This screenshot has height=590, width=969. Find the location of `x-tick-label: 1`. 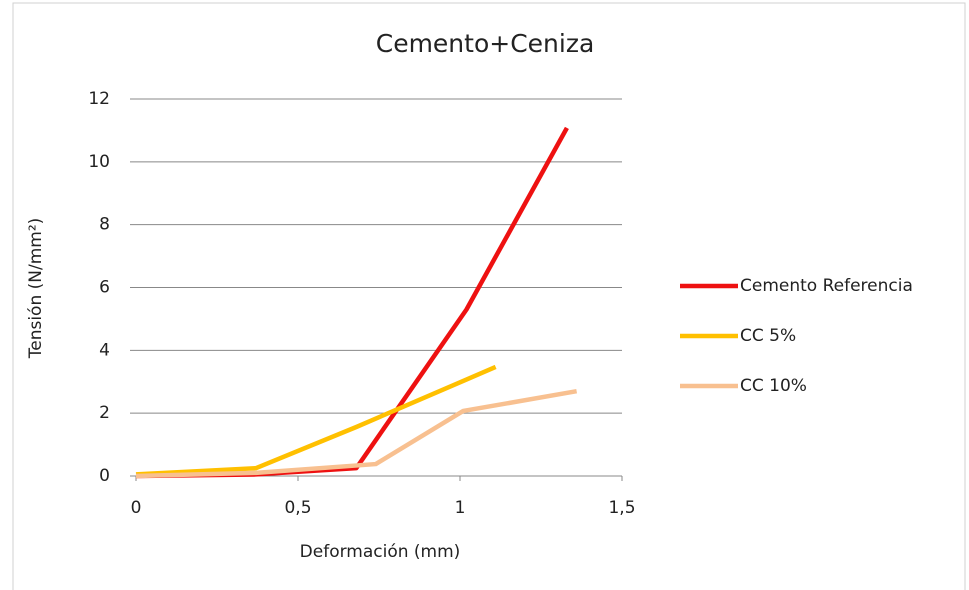

x-tick-label: 1 is located at coordinates (460, 508).